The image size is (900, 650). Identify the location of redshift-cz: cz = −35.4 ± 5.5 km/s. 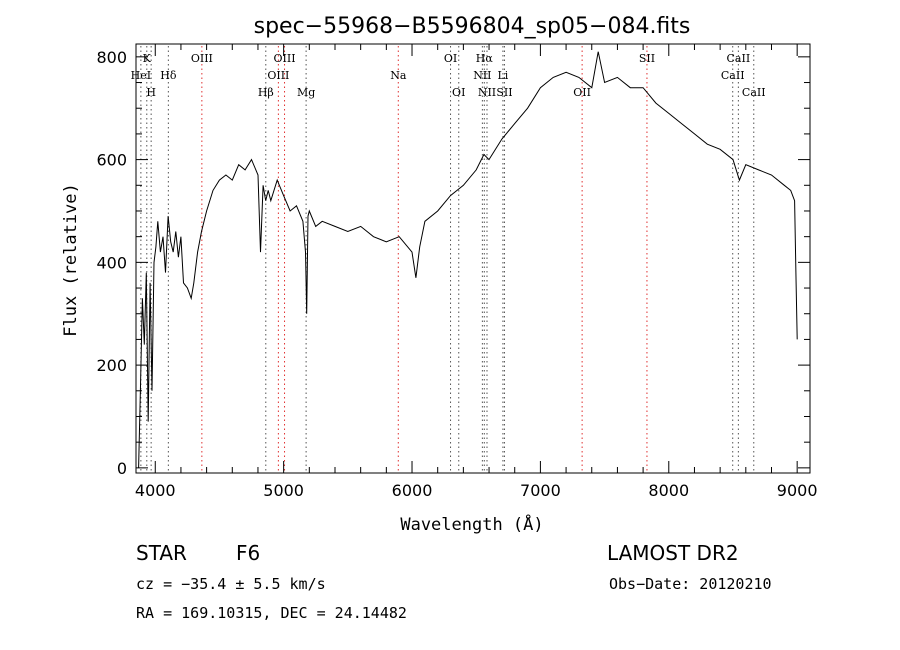
(231, 584).